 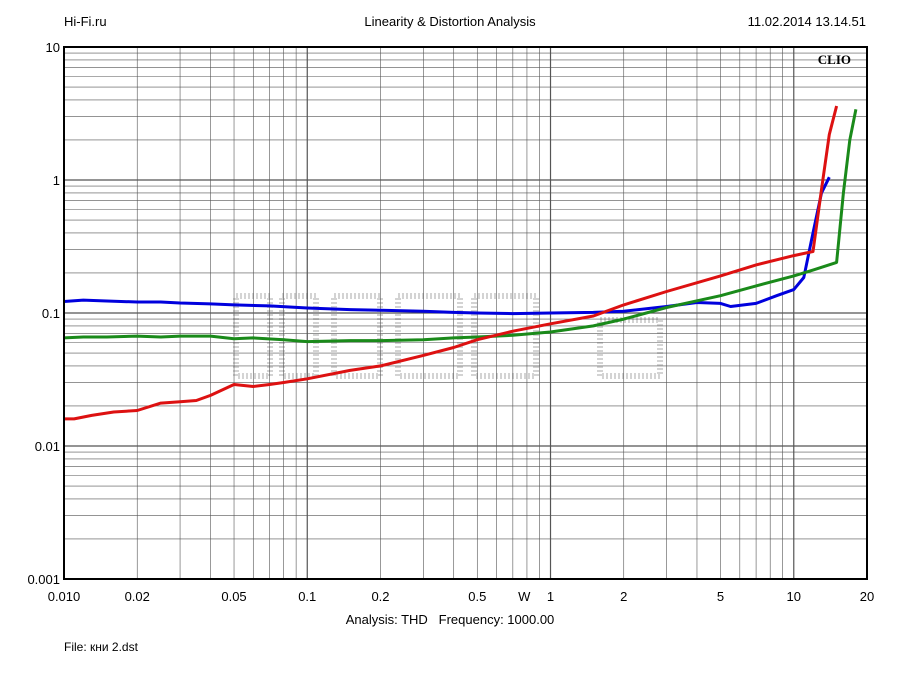 What do you see at coordinates (137, 596) in the screenshot?
I see `x-tick-label: 0.02` at bounding box center [137, 596].